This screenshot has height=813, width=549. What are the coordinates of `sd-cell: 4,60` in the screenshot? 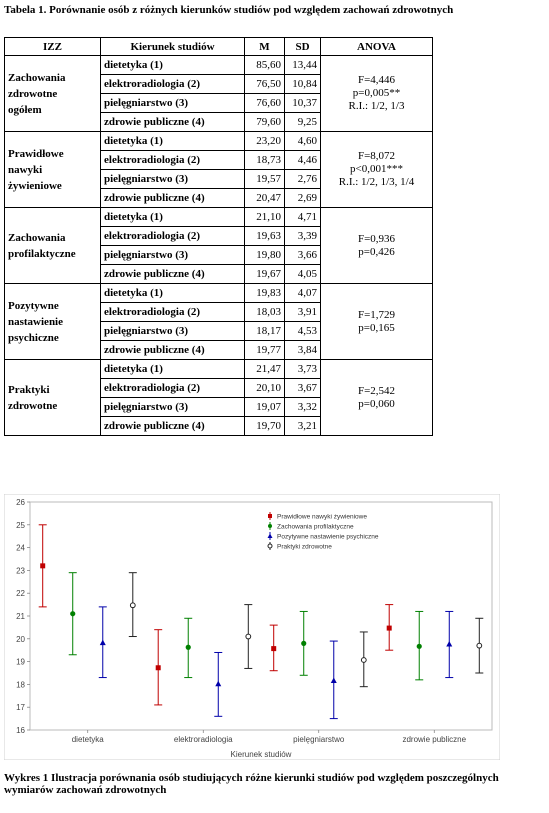 It's located at (302, 141).